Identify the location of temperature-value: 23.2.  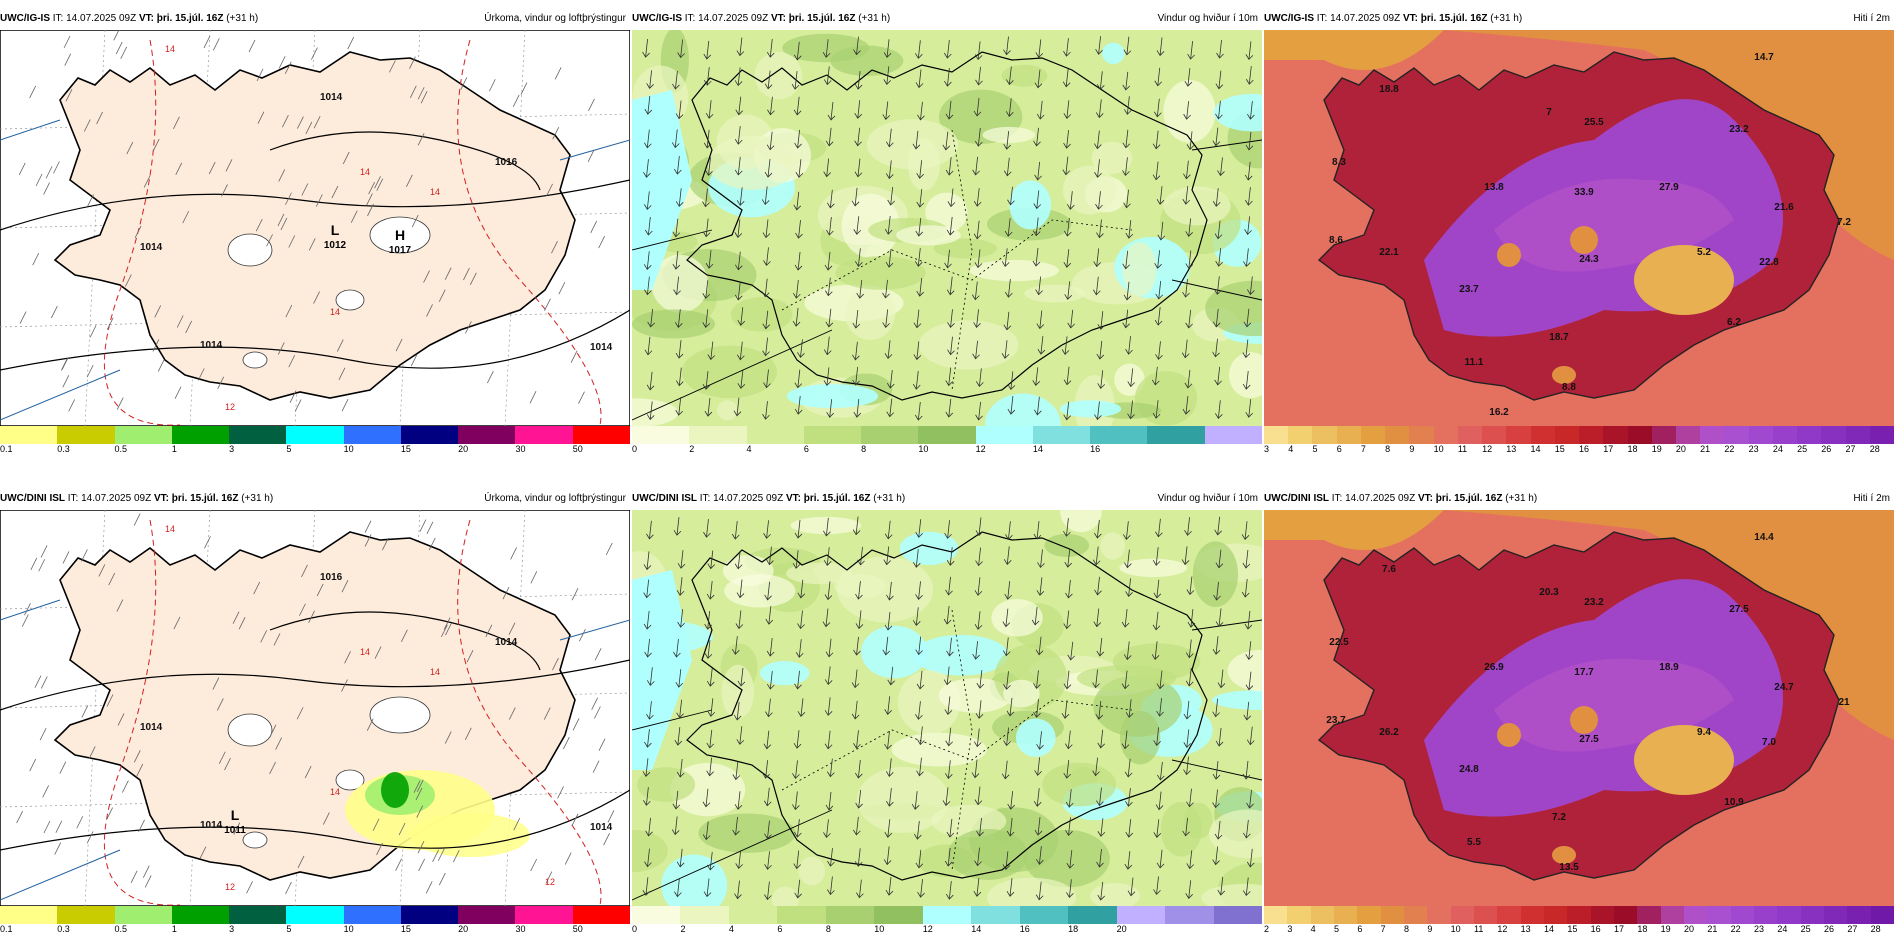
(1594, 602).